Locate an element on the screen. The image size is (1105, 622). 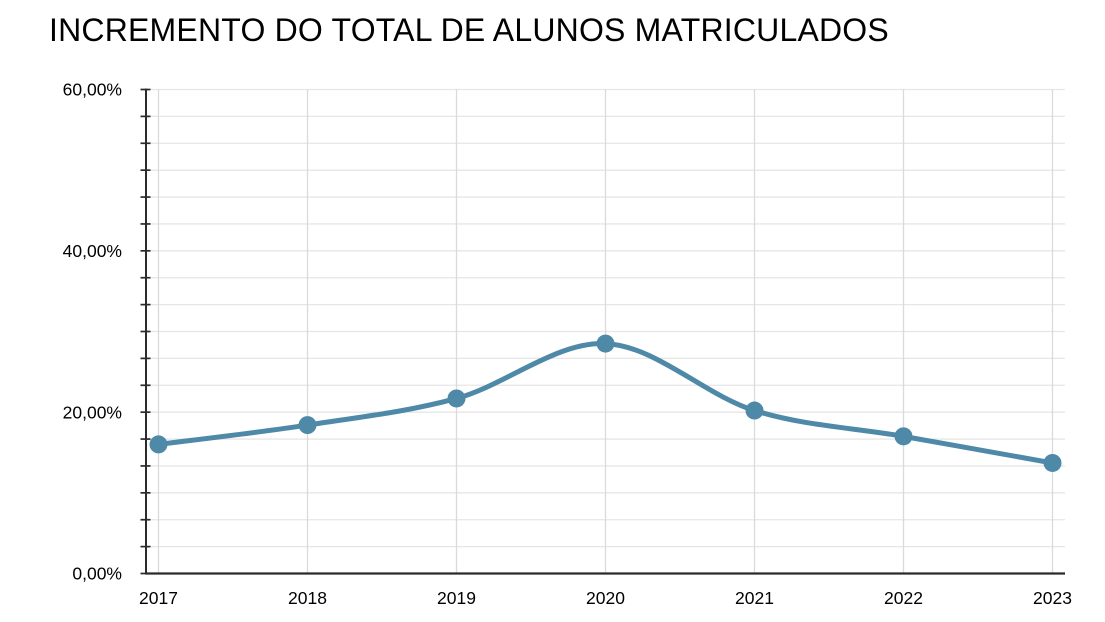
y-axis-label: 60,00% is located at coordinates (92, 90).